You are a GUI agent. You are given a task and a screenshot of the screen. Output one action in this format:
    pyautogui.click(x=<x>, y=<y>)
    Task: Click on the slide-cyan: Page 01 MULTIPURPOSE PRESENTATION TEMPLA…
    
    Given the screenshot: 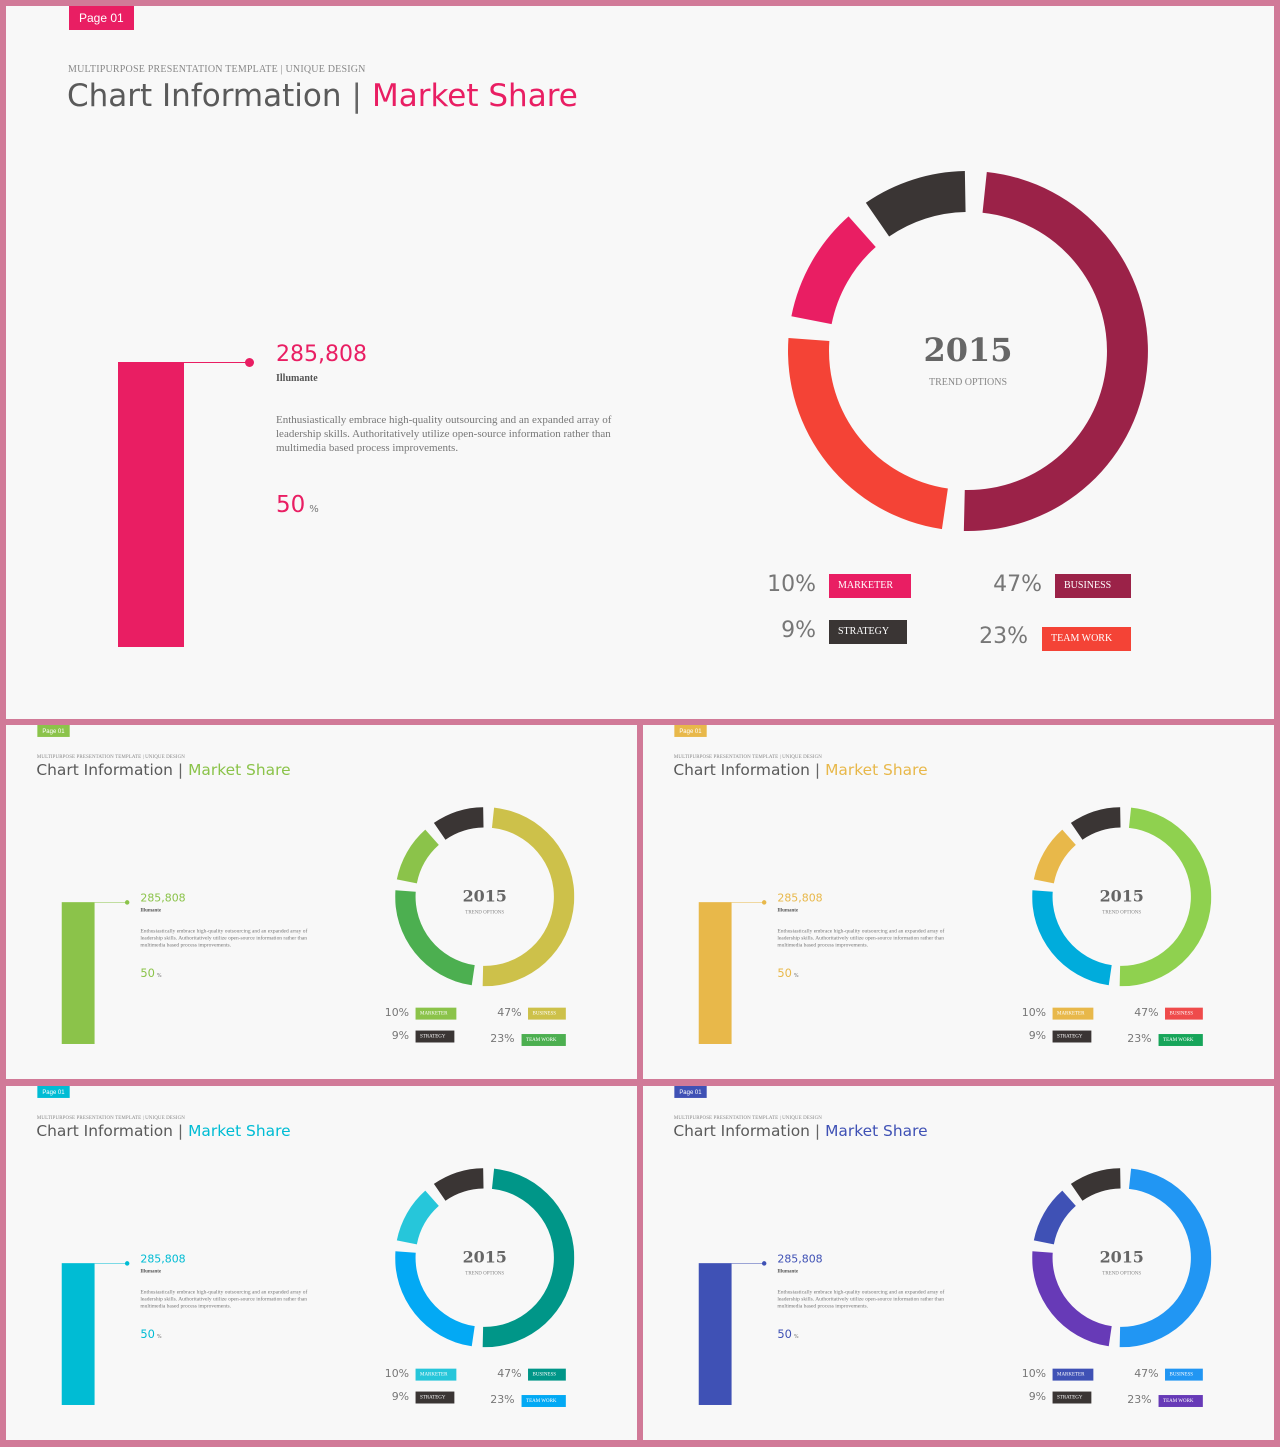 What is the action you would take?
    pyautogui.click(x=321, y=1263)
    